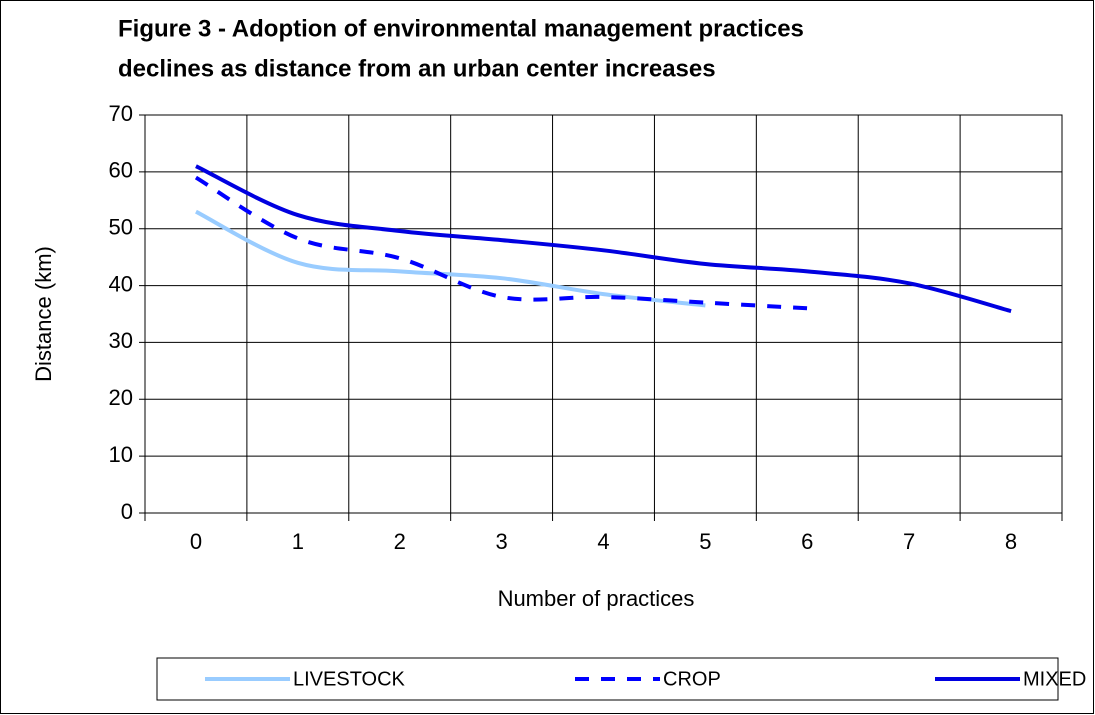 This screenshot has height=715, width=1095. Describe the element at coordinates (43, 314) in the screenshot. I see `y-axis-label: Distance (km)` at that location.